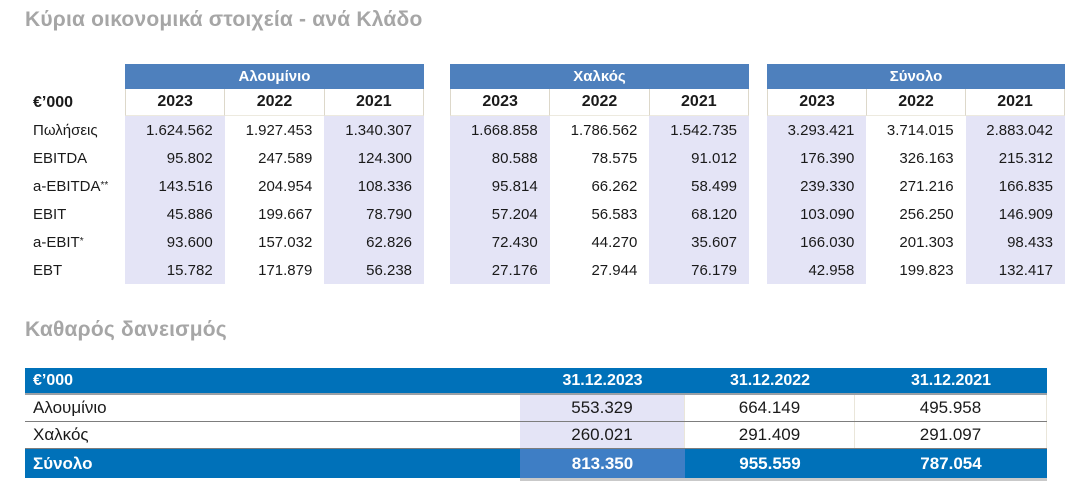 Image resolution: width=1067 pixels, height=502 pixels. Describe the element at coordinates (614, 214) in the screenshot. I see `data-cell: 56.583` at that location.